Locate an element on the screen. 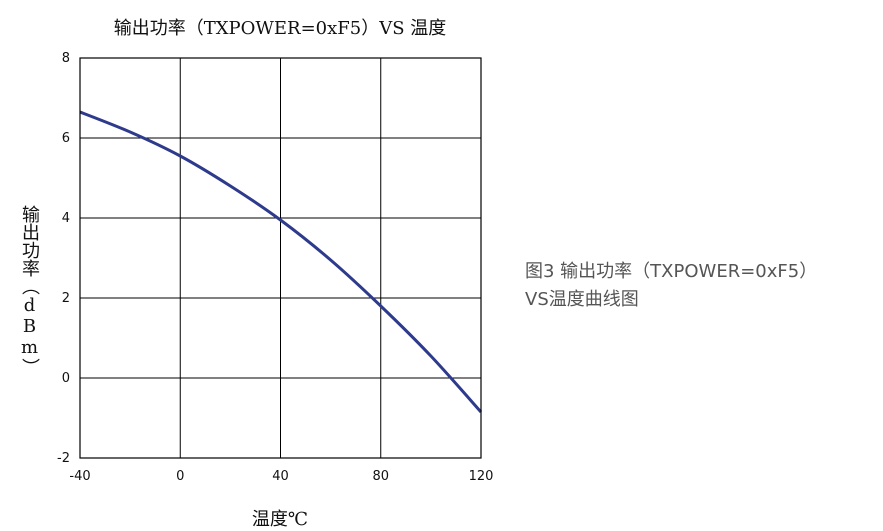 The height and width of the screenshot is (531, 883). y-tick-label: 8 is located at coordinates (66, 58).